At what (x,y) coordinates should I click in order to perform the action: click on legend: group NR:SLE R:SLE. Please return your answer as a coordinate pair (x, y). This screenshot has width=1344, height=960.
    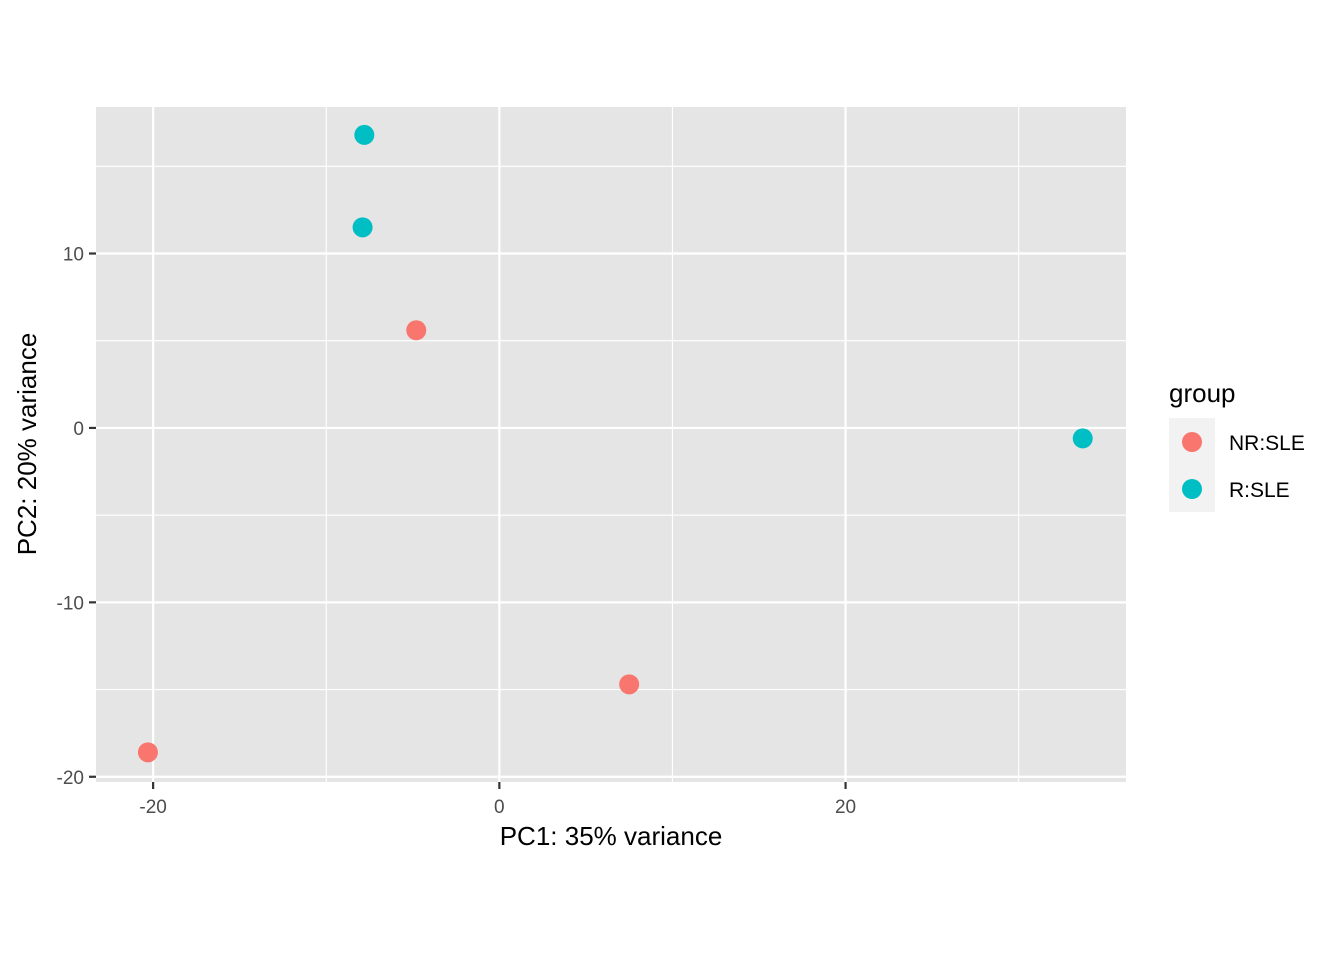
    Looking at the image, I should click on (1237, 445).